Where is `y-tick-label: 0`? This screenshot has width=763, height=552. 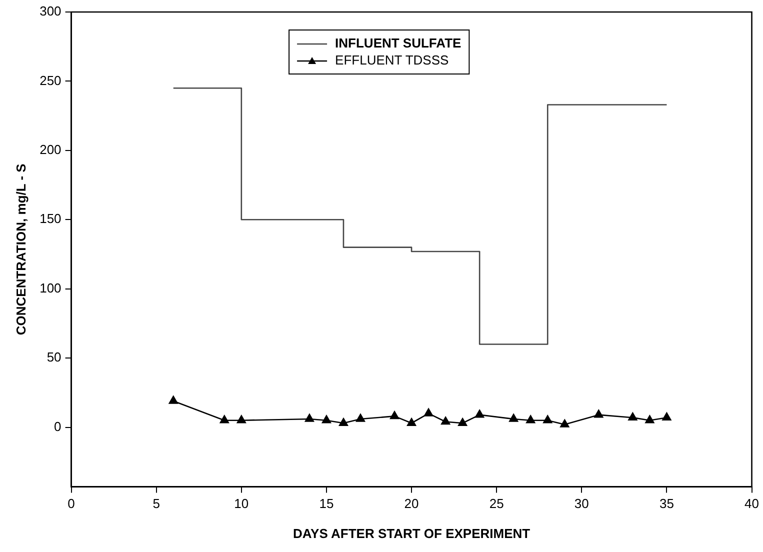 y-tick-label: 0 is located at coordinates (58, 426).